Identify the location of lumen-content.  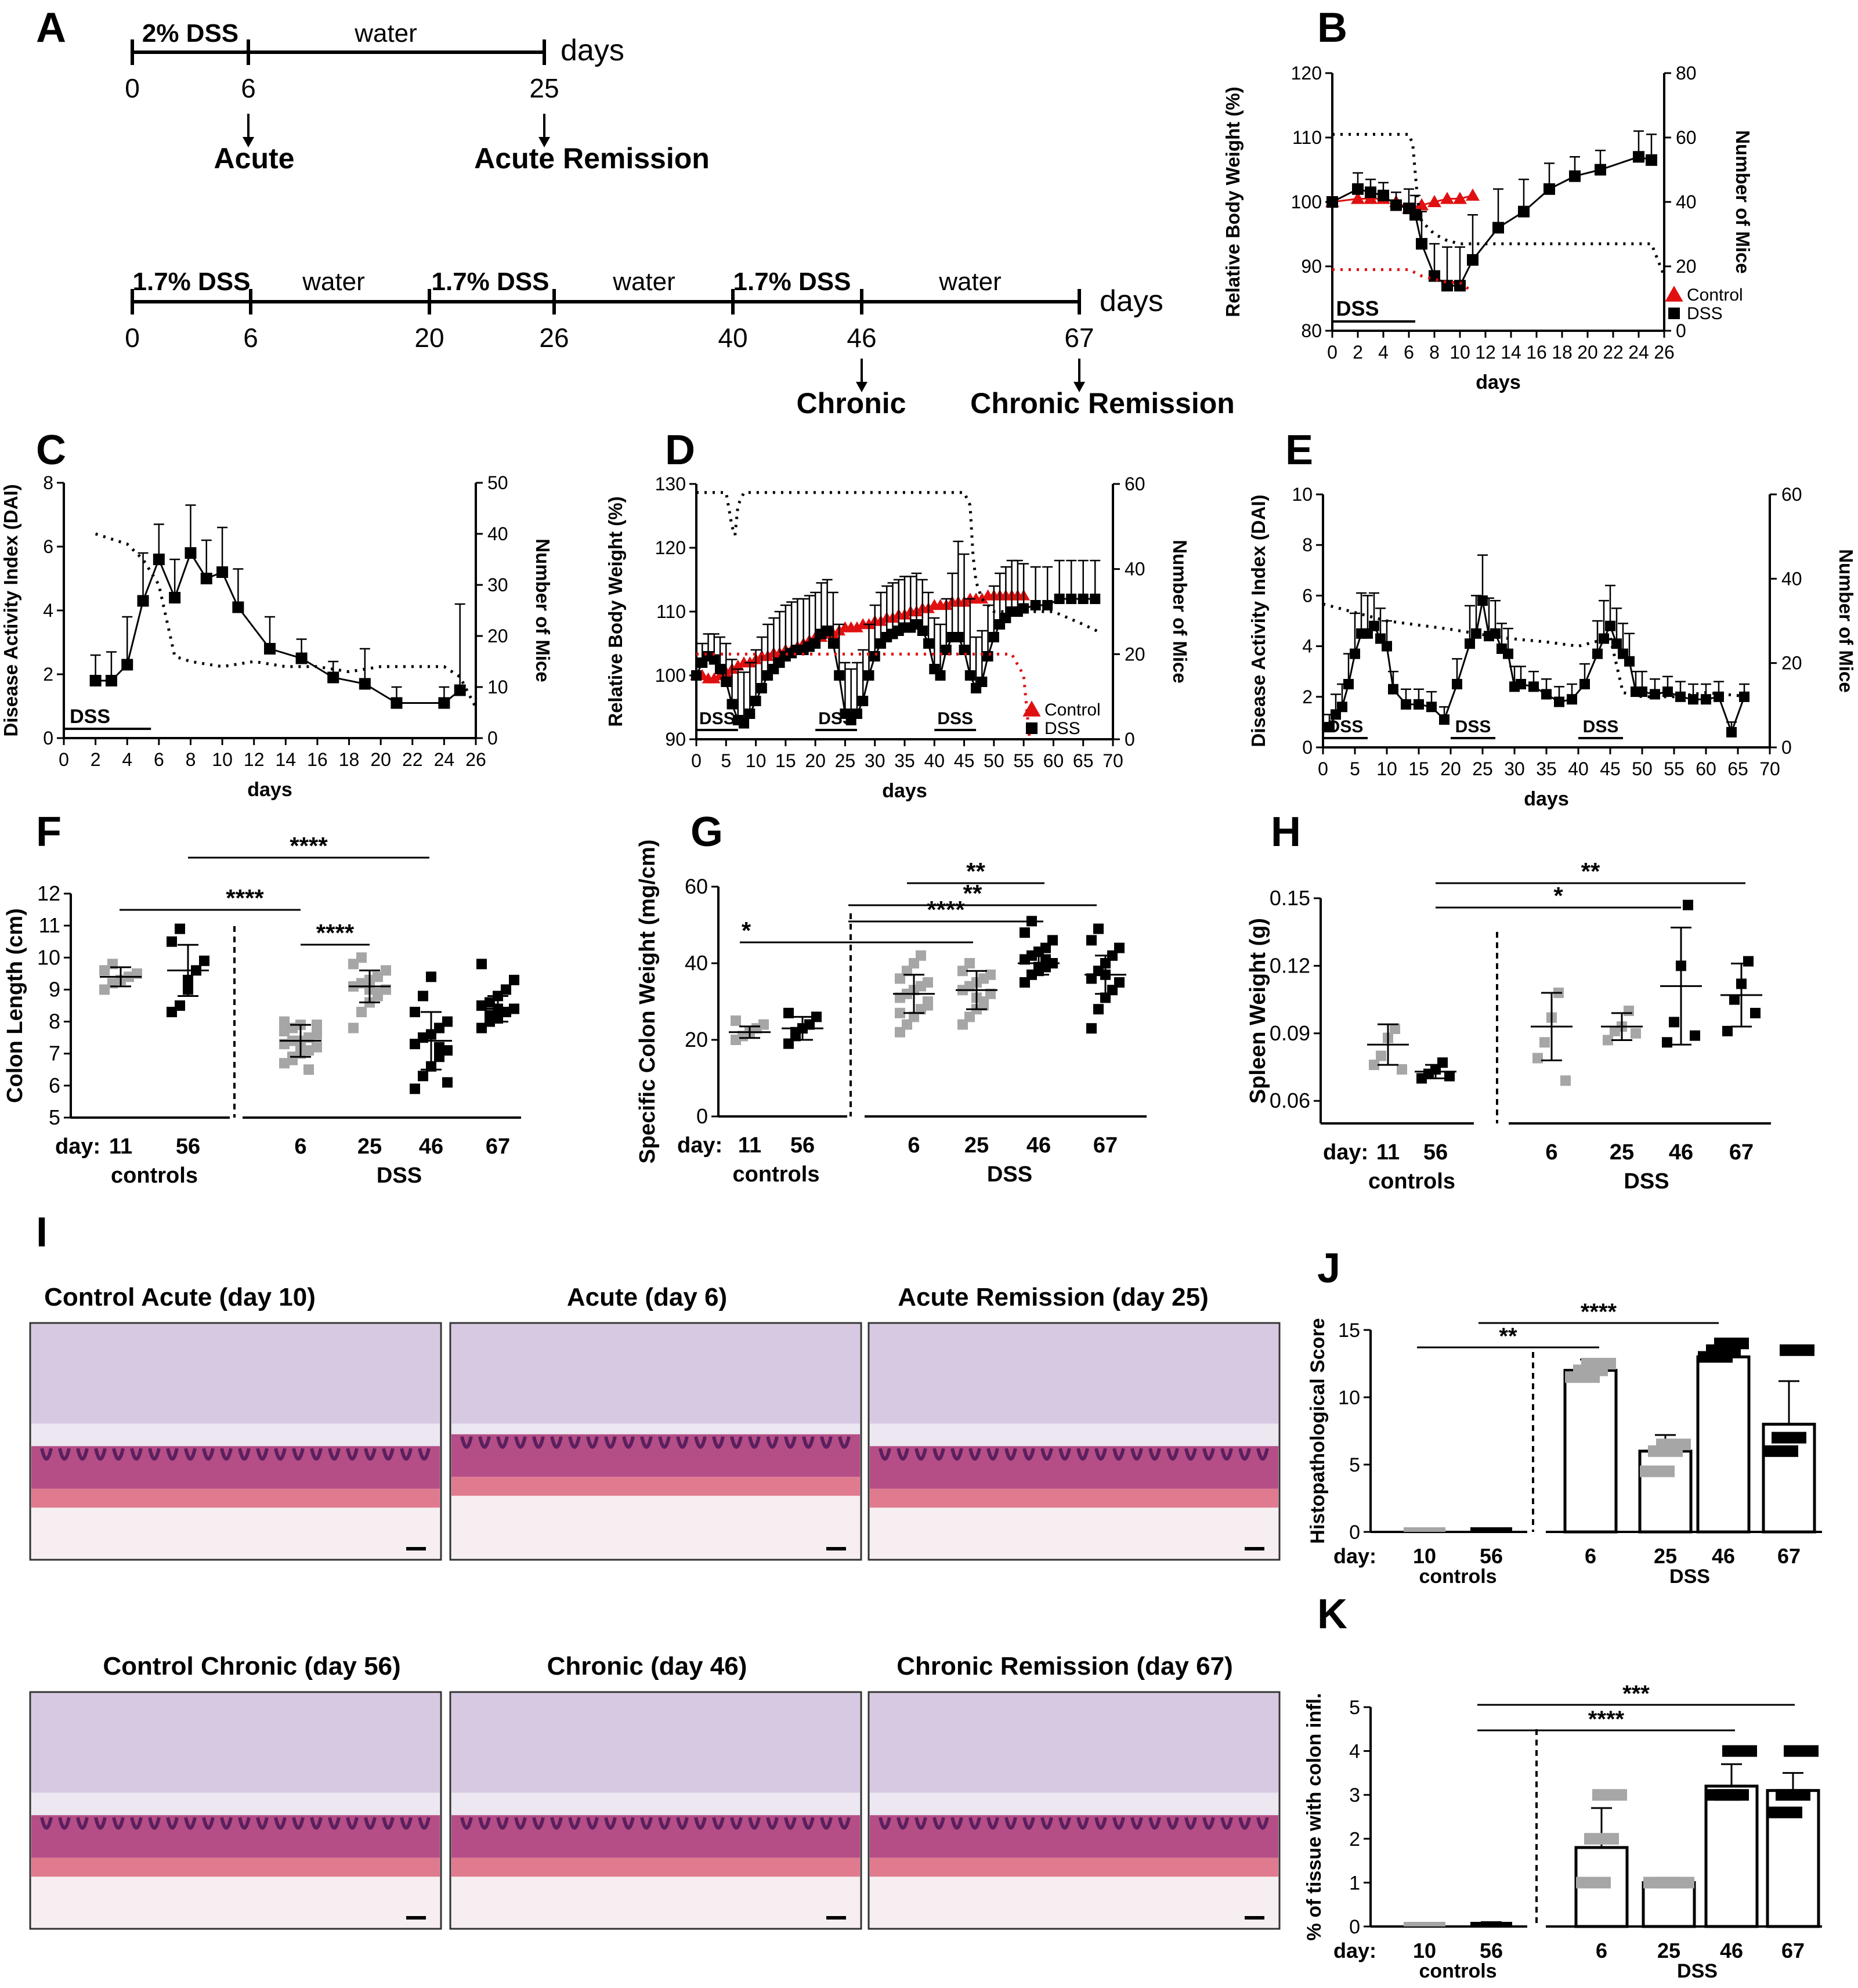
(235, 1743).